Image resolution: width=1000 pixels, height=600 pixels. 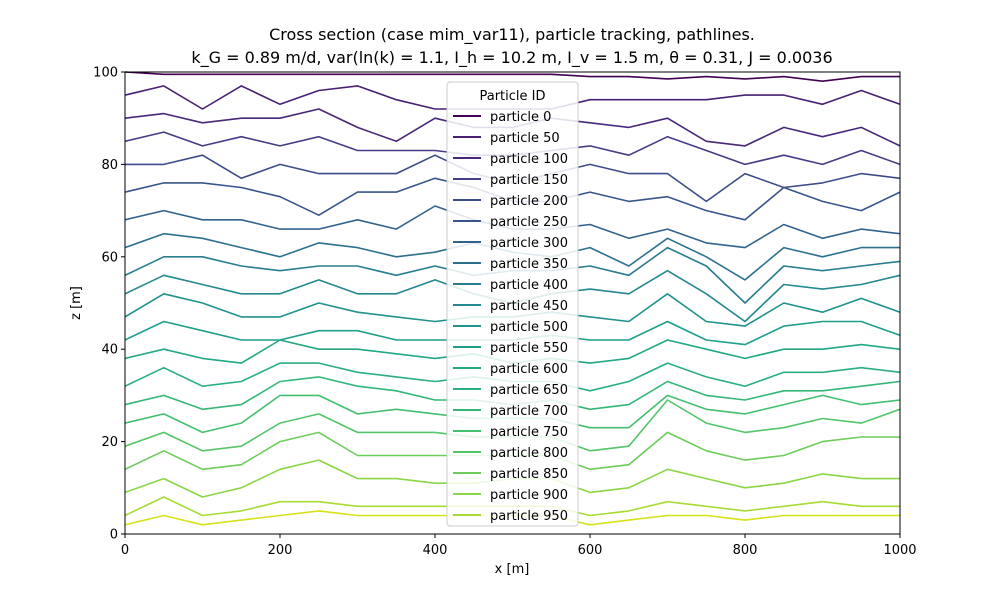 I want to click on x-axis-label: x [m], so click(x=512, y=569).